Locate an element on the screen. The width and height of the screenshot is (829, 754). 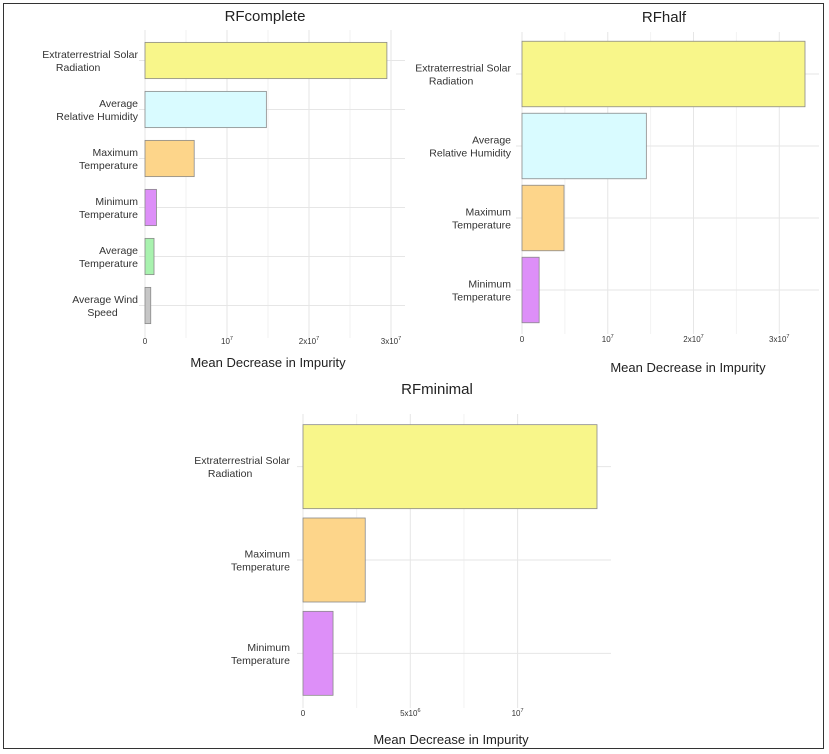
bar-average-temperature is located at coordinates (149, 256).